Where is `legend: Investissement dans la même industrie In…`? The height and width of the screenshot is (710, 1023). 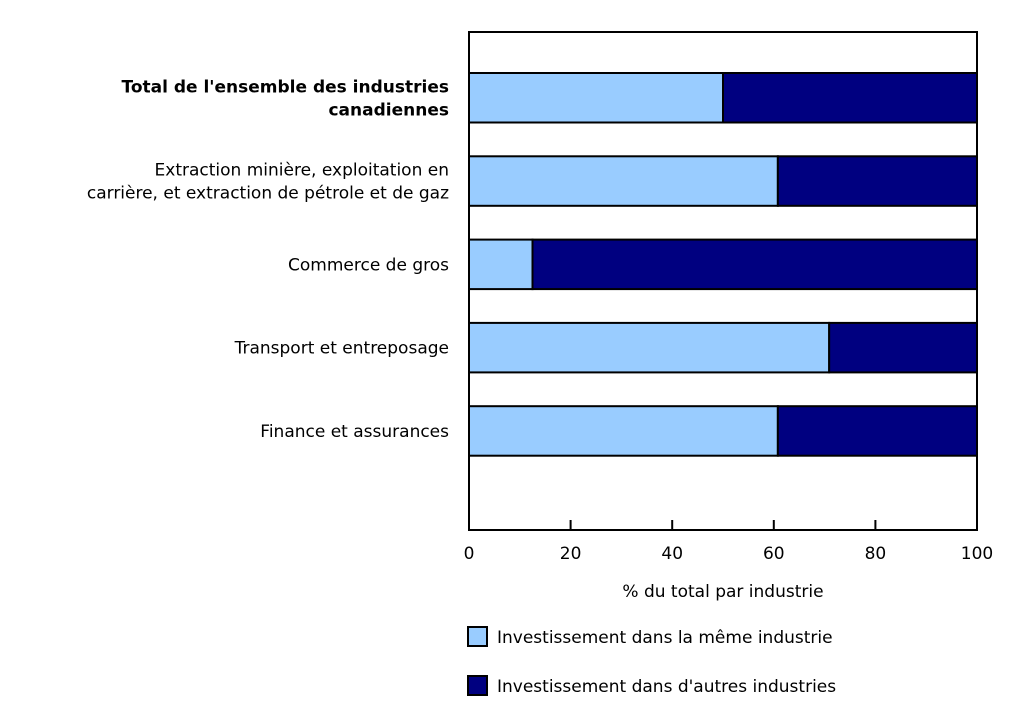 legend: Investissement dans la même industrie In… is located at coordinates (651, 661).